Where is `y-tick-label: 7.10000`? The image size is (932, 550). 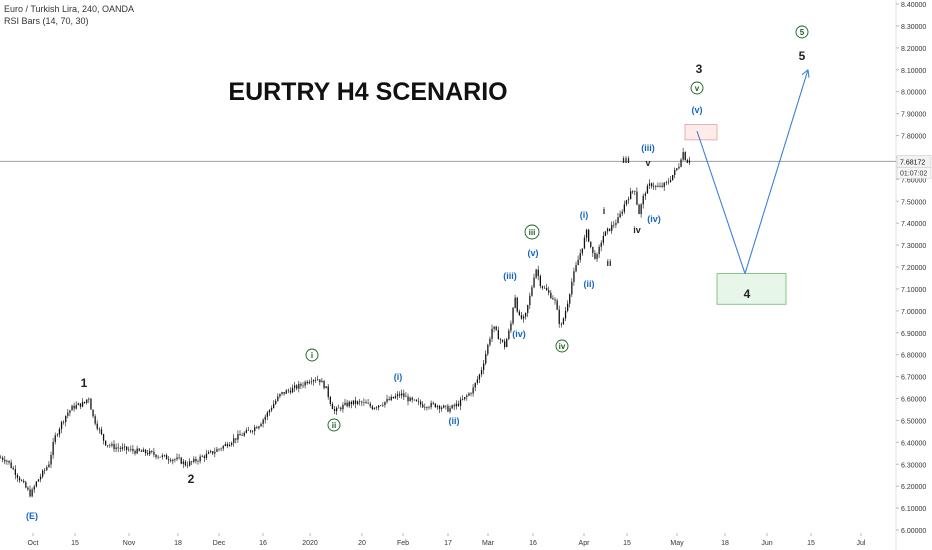
y-tick-label: 7.10000 is located at coordinates (913, 290).